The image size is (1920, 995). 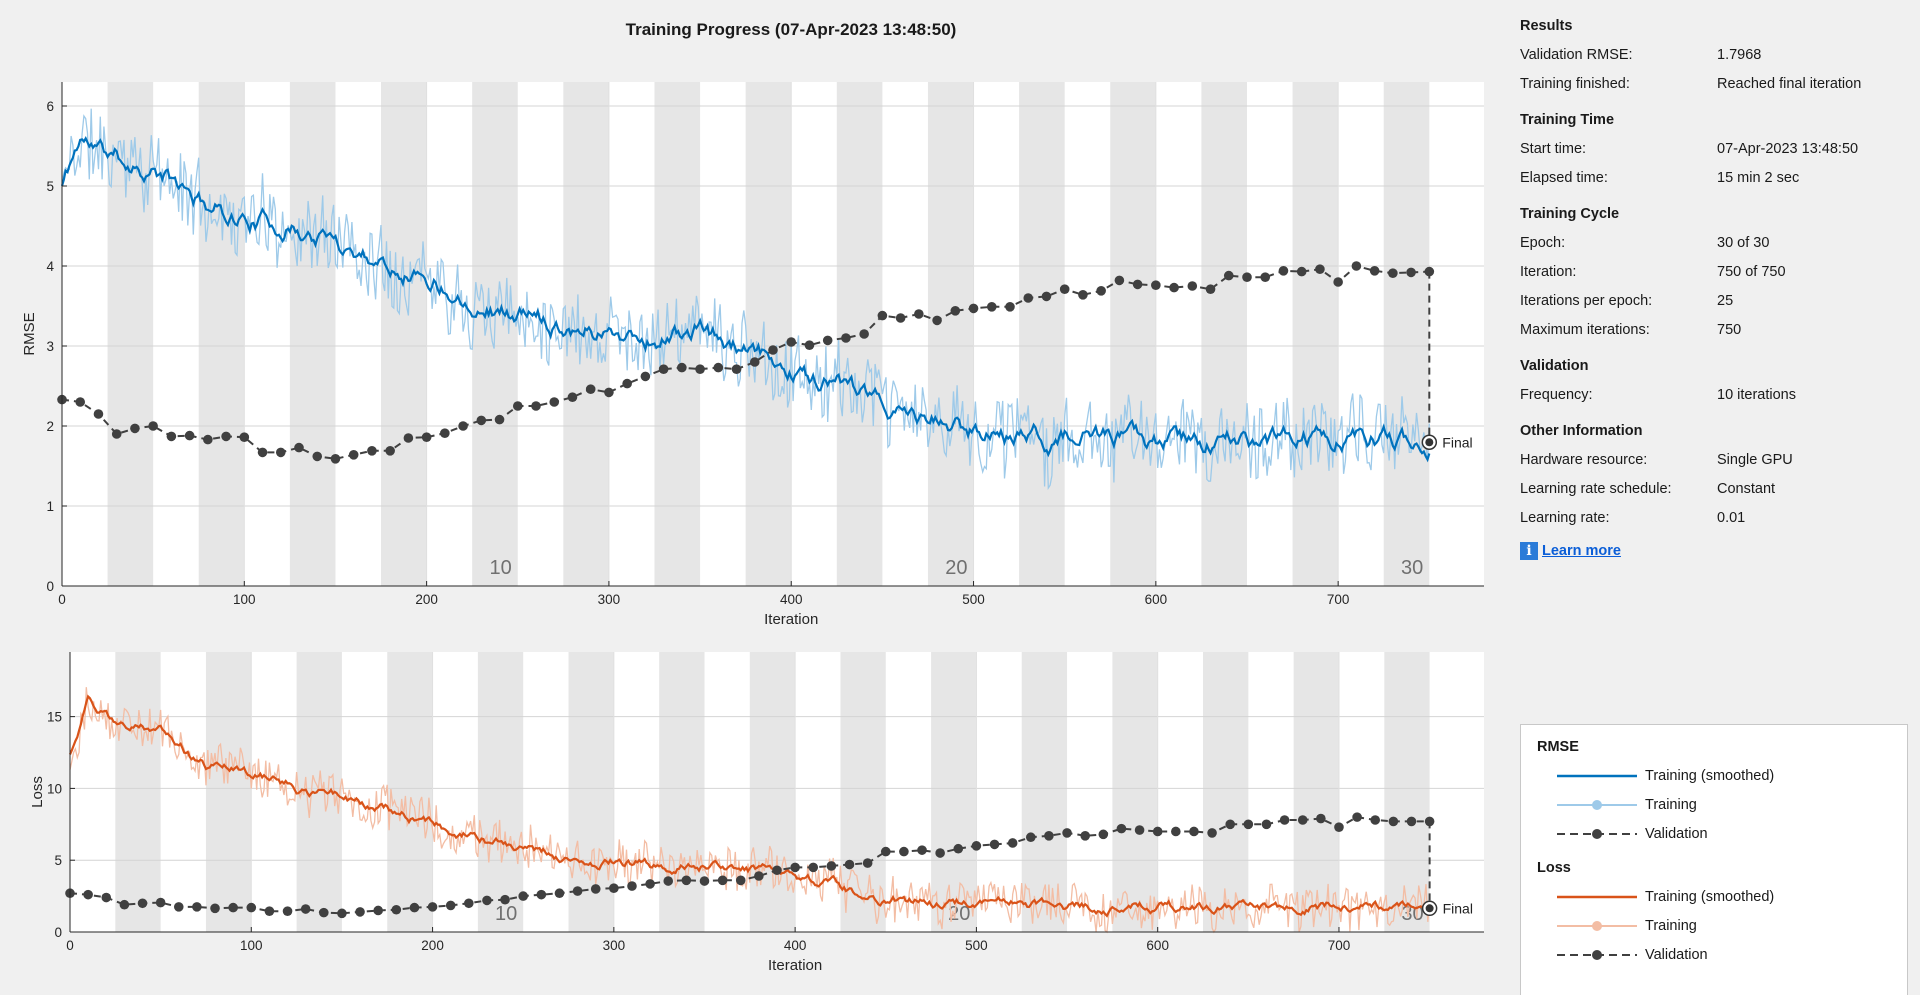 I want to click on info-key: Elapsed time:, so click(x=1564, y=177).